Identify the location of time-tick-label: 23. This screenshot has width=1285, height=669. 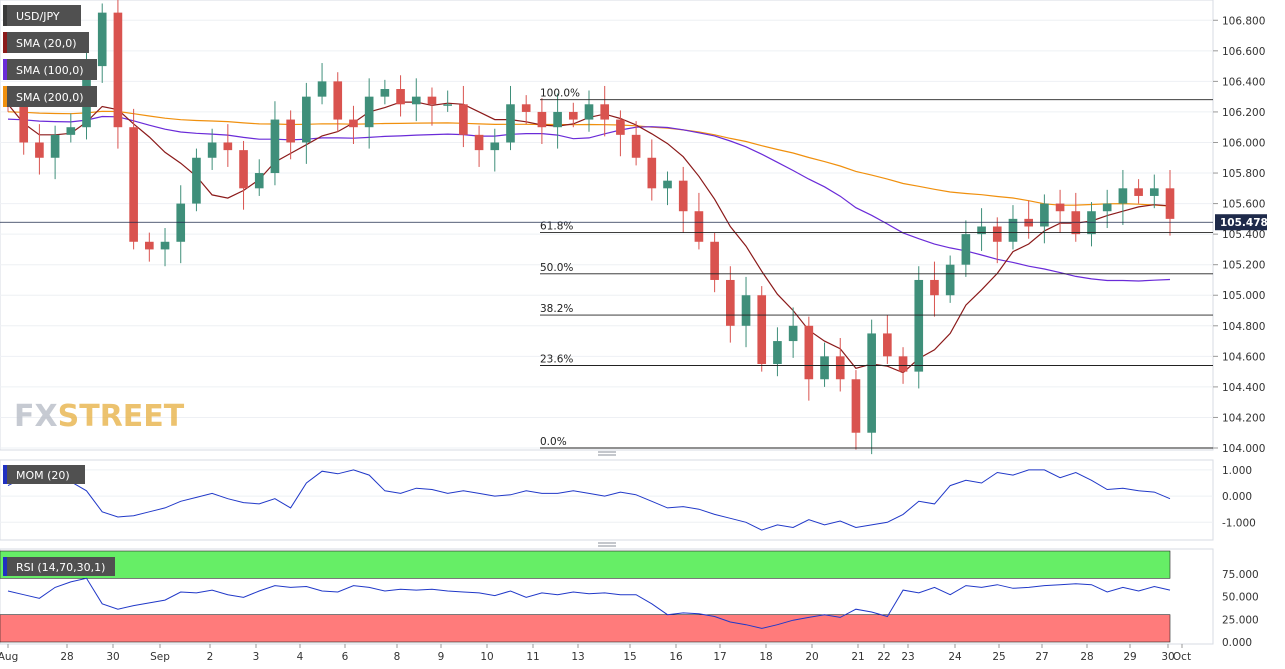
(907, 657).